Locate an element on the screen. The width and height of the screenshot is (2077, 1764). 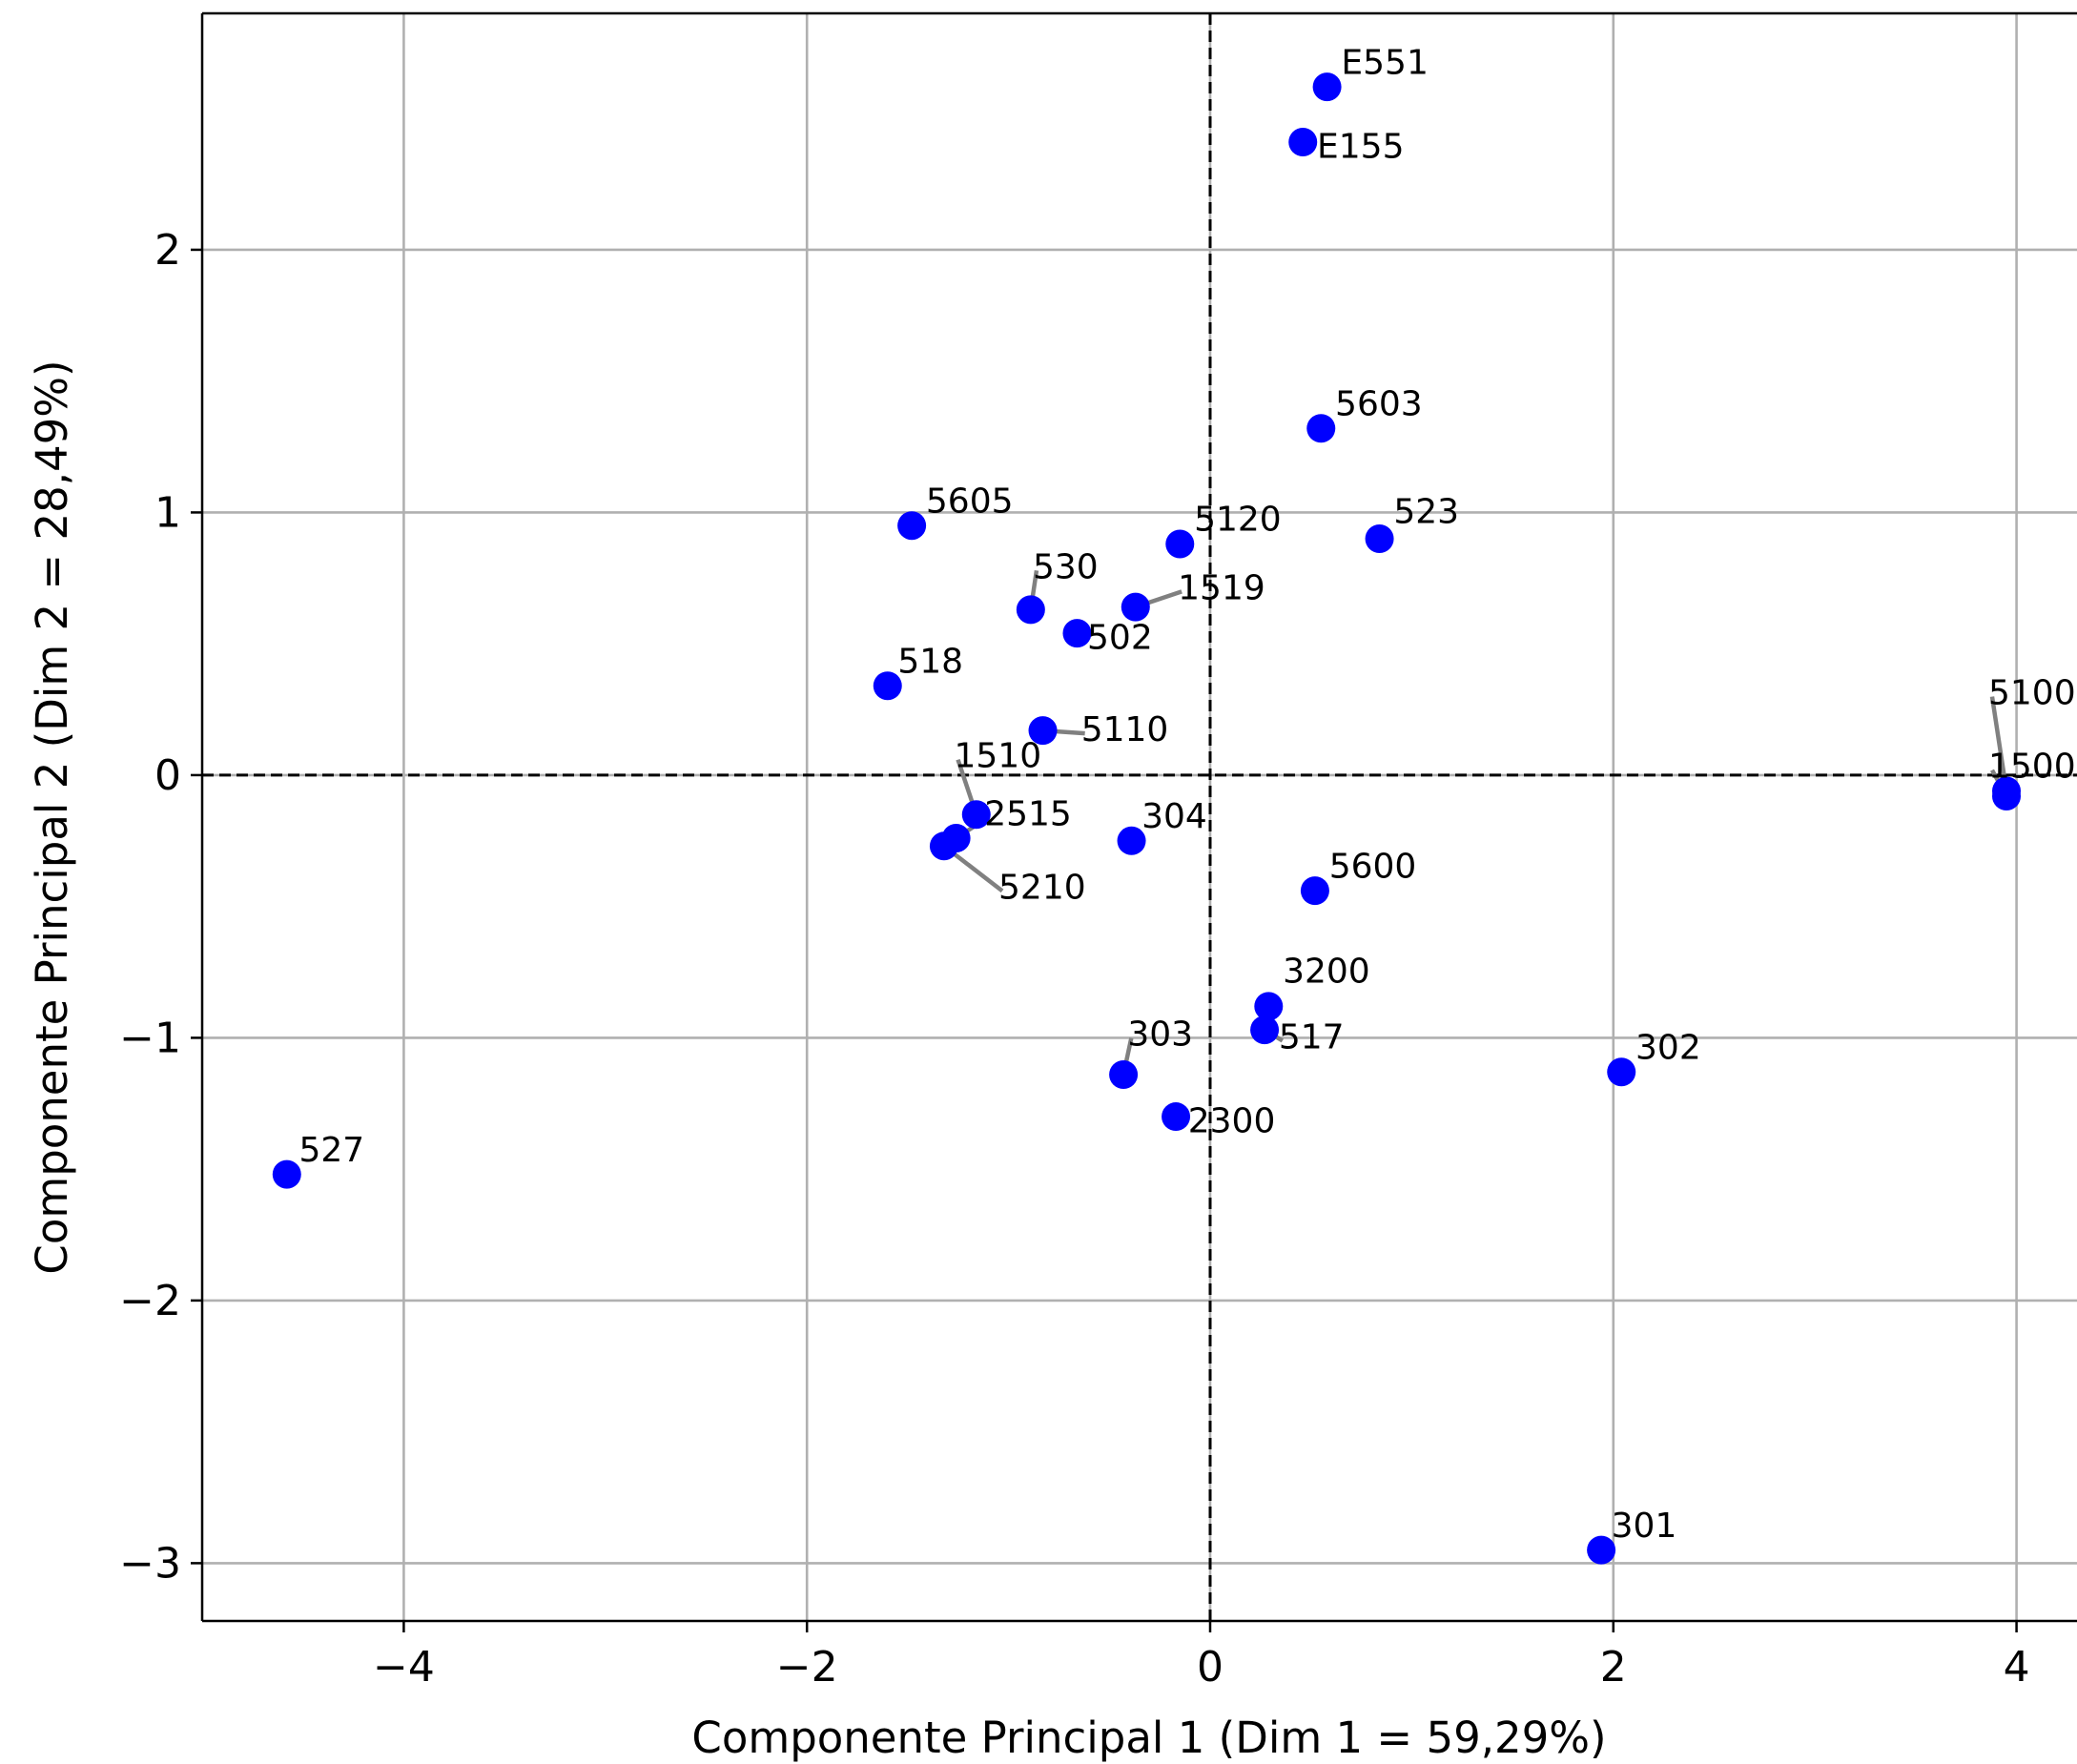
x-tick-label: 0 is located at coordinates (1210, 1667).